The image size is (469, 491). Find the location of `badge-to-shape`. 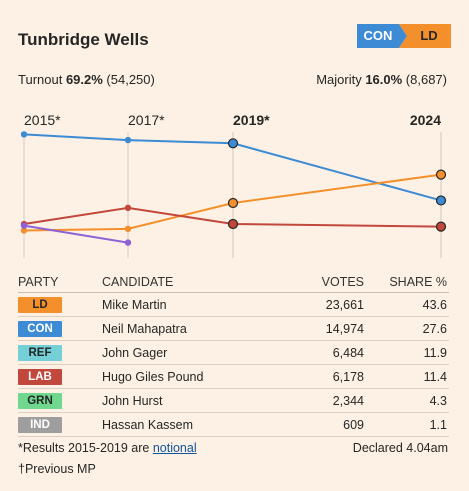

badge-to-shape is located at coordinates (425, 36).